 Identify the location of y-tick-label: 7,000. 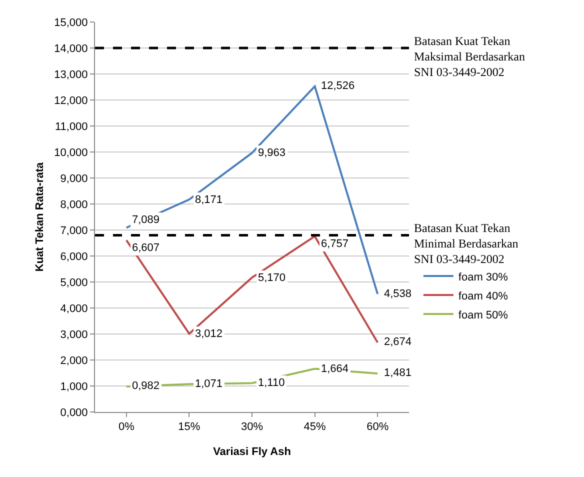
(74, 230).